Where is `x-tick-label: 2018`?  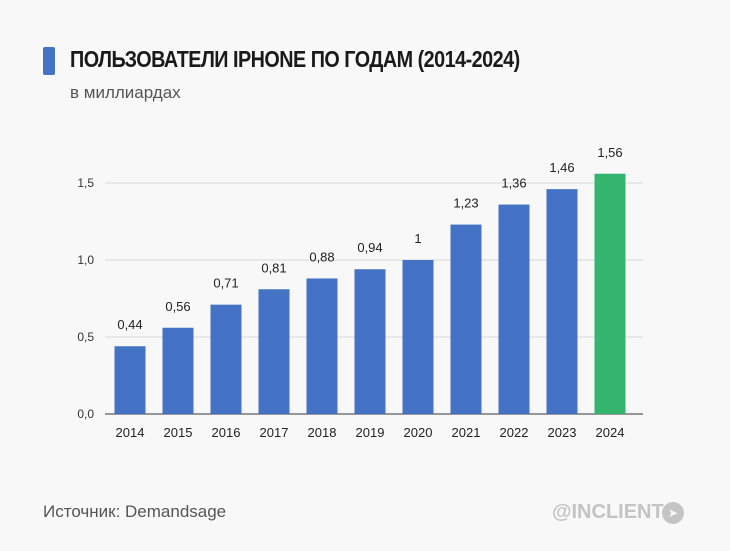
x-tick-label: 2018 is located at coordinates (322, 432).